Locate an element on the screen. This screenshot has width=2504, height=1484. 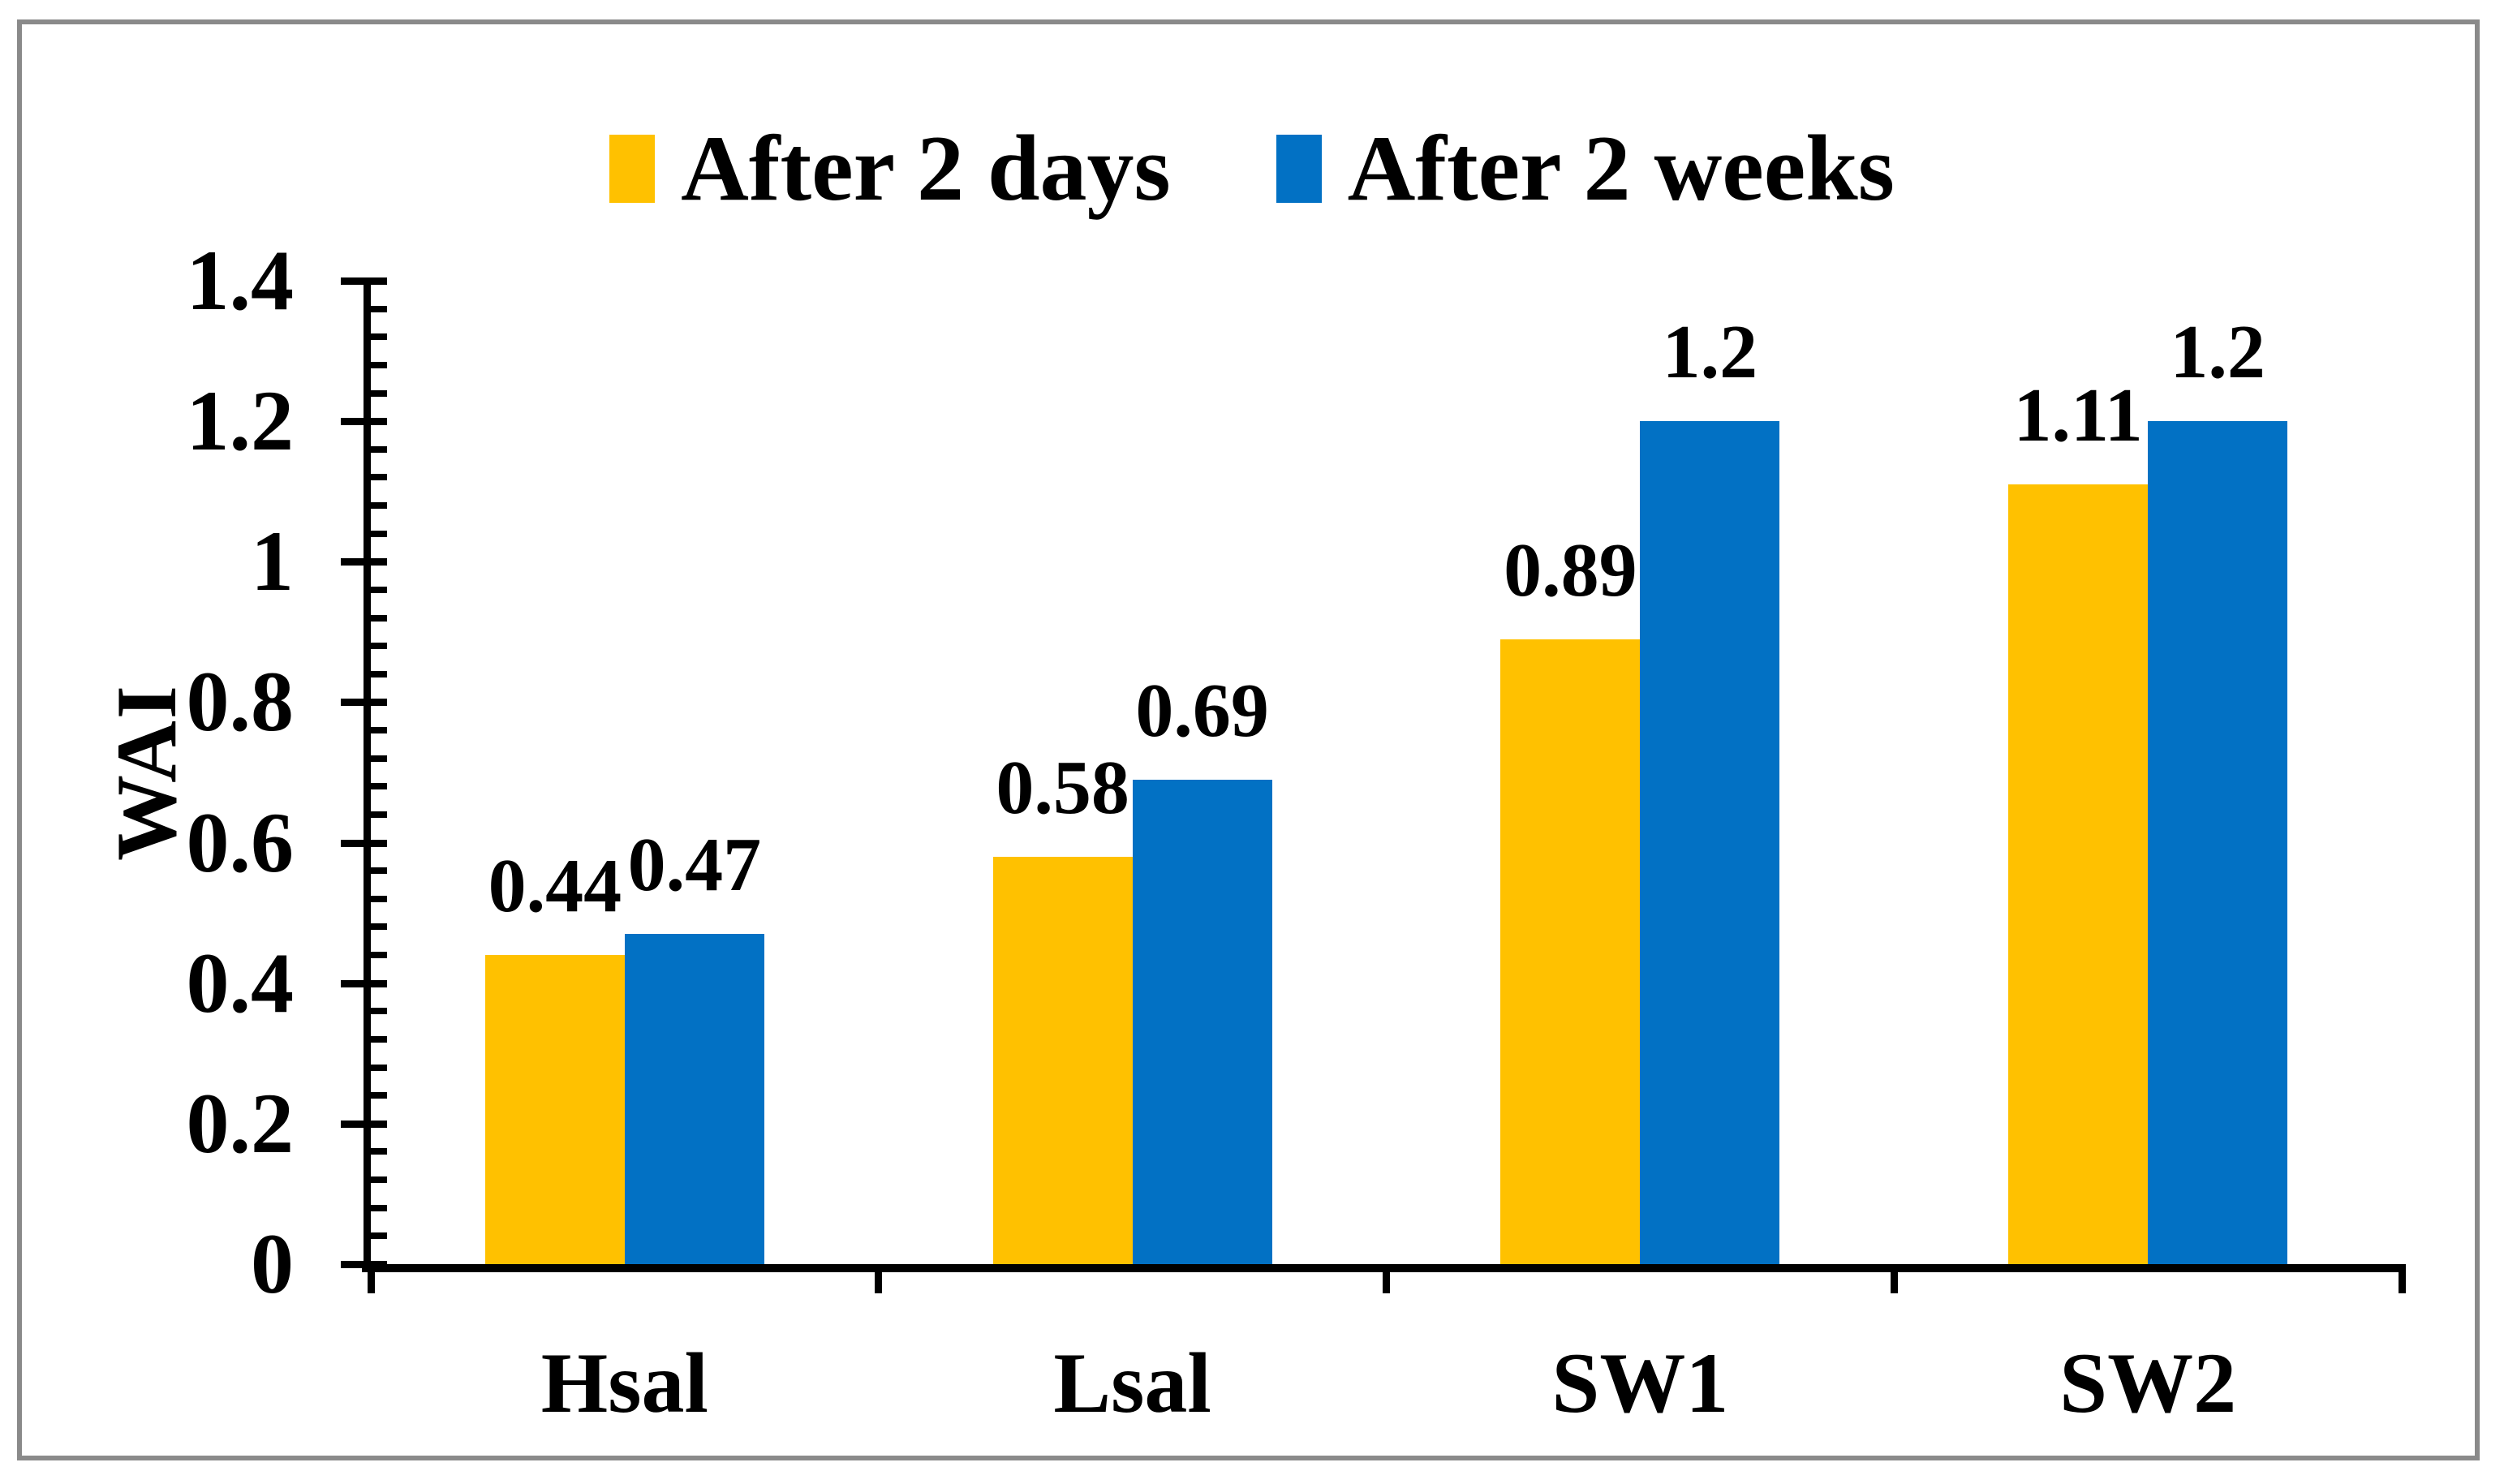
bar-Lsal-after-2-days is located at coordinates (1062, 1060).